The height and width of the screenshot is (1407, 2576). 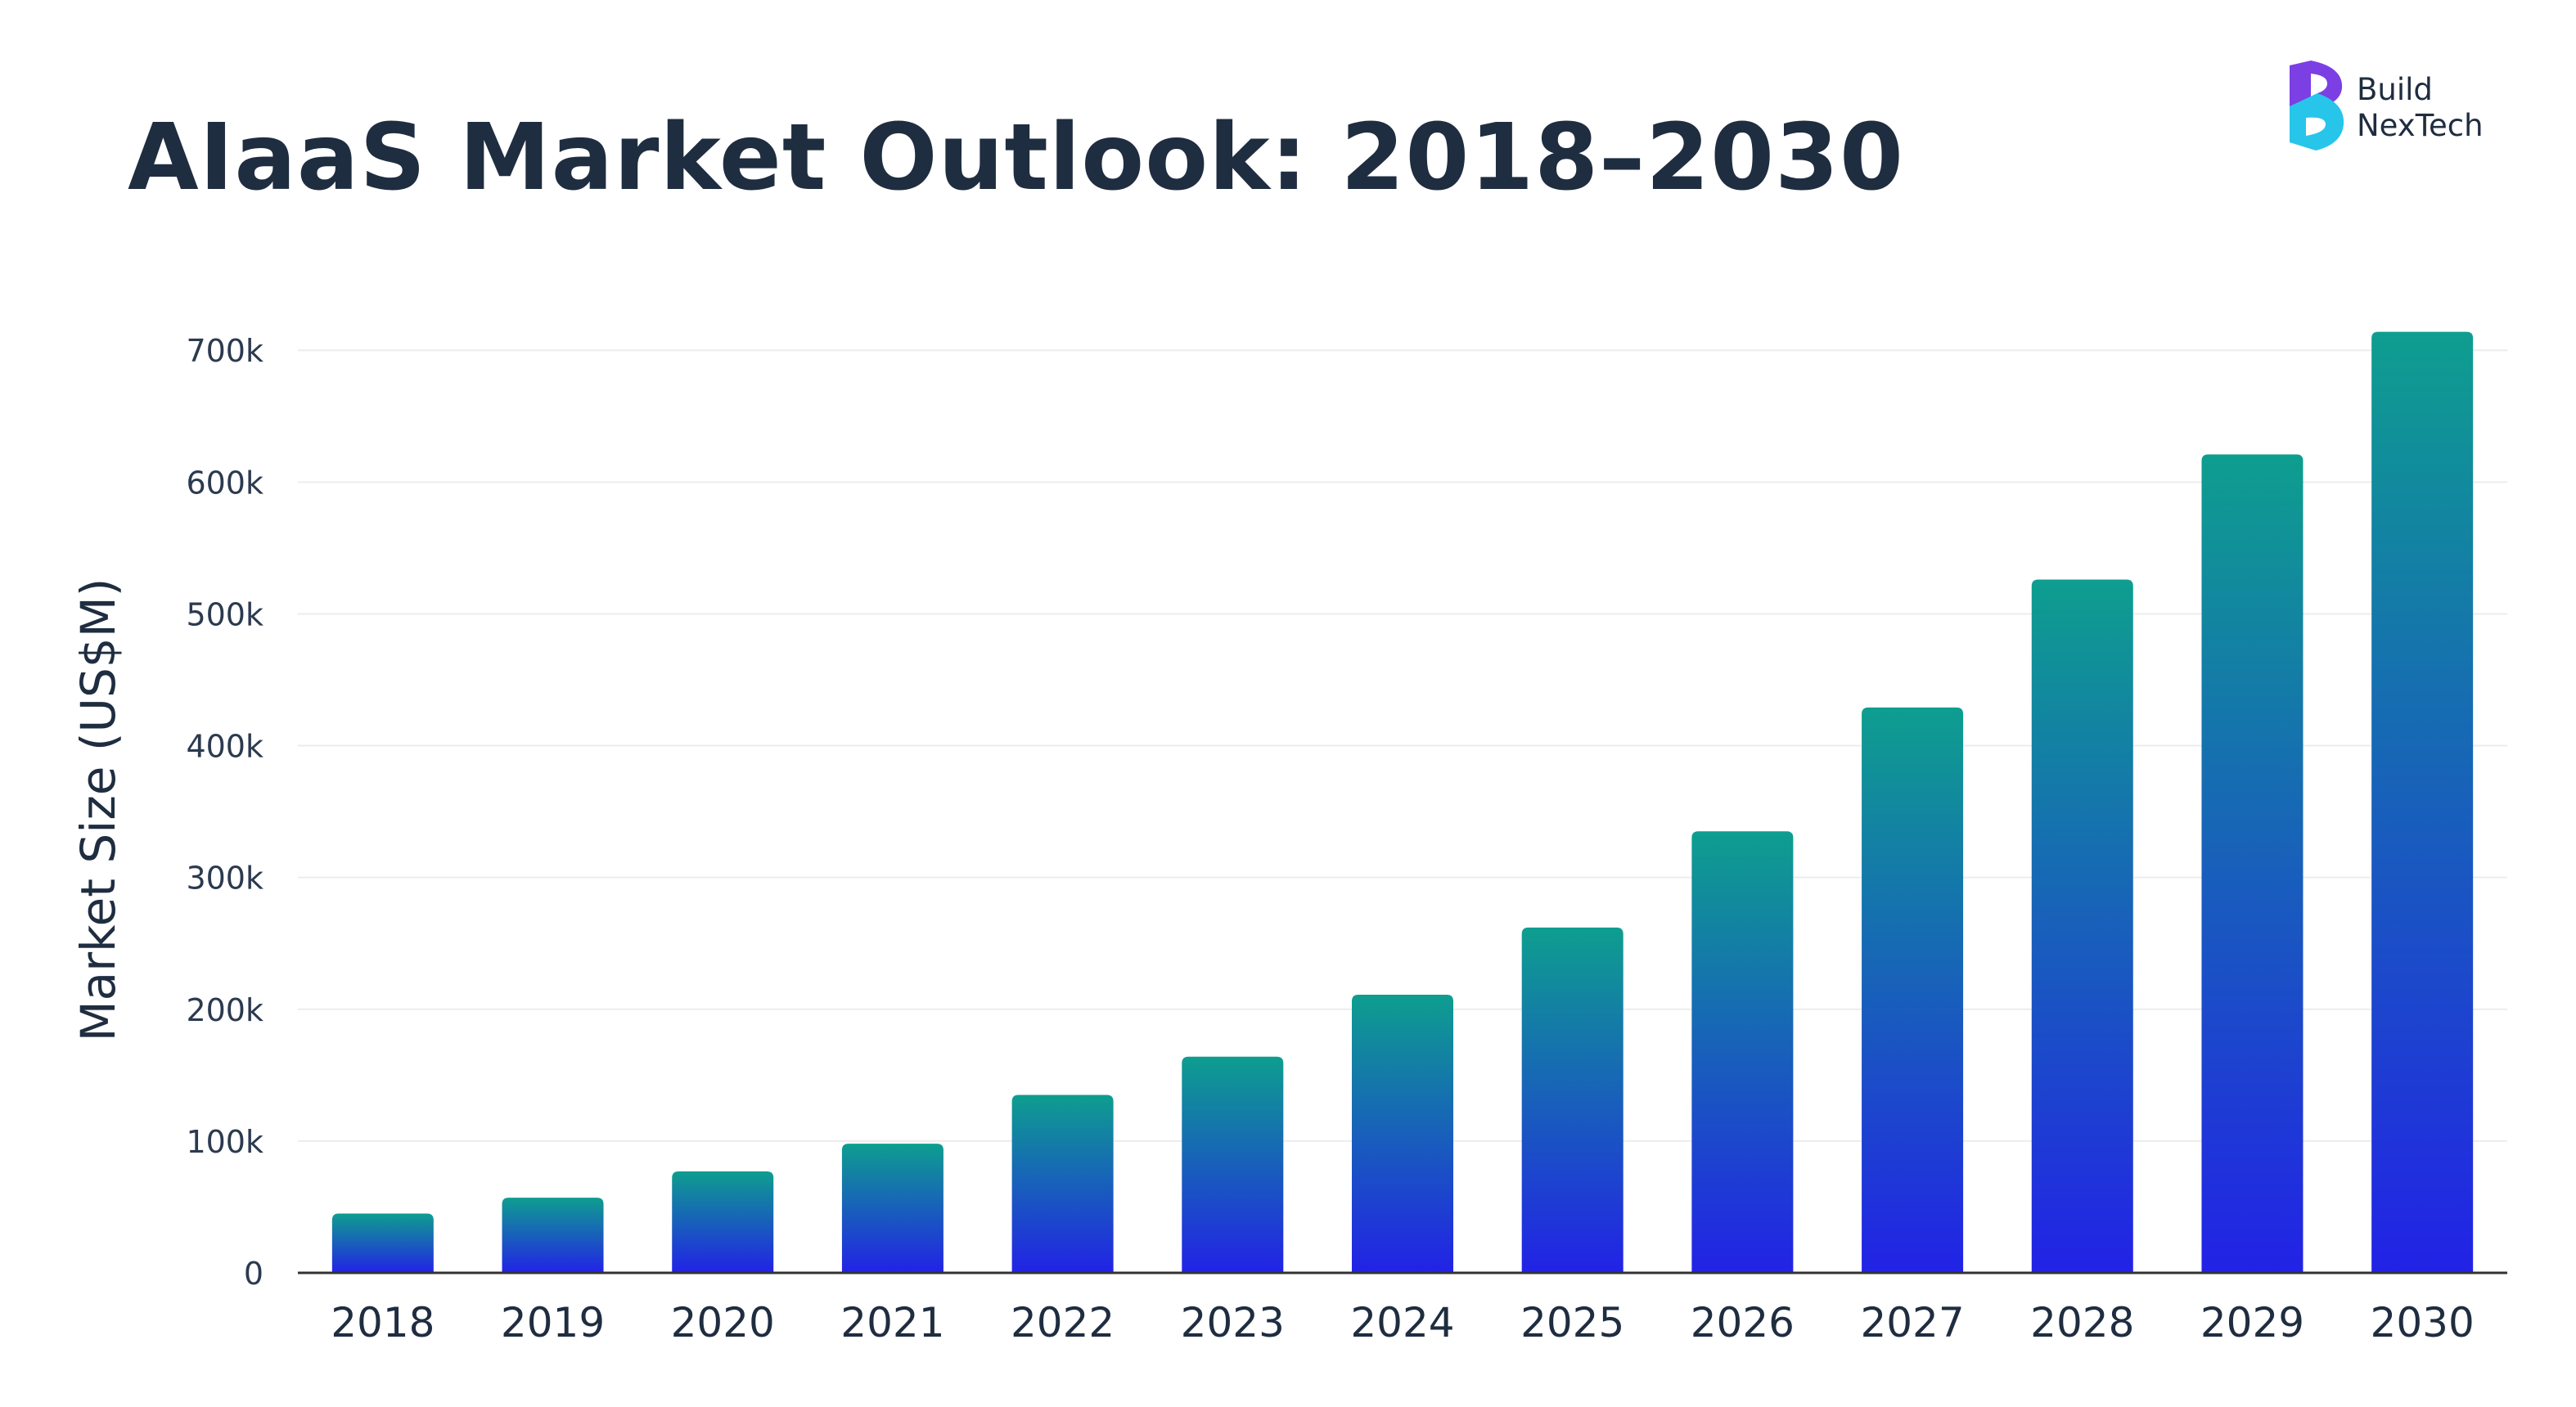 I want to click on x-tick-label: 2023, so click(x=1233, y=1322).